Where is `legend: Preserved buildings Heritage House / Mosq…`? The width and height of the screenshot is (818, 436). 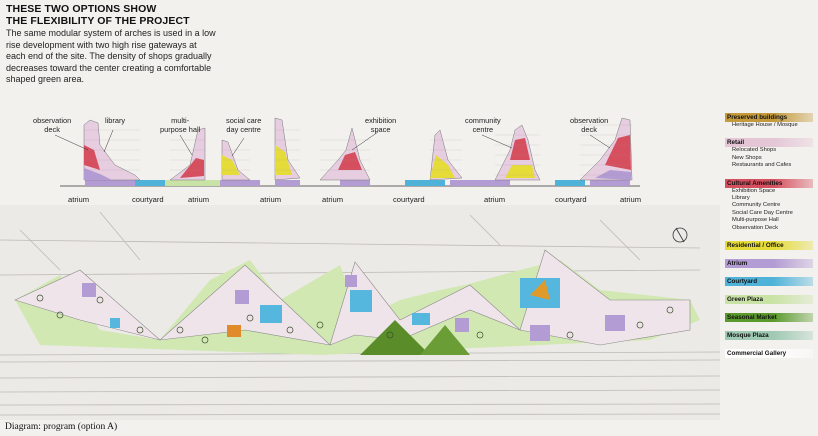 legend: Preserved buildings Heritage House / Mosq… is located at coordinates (769, 236).